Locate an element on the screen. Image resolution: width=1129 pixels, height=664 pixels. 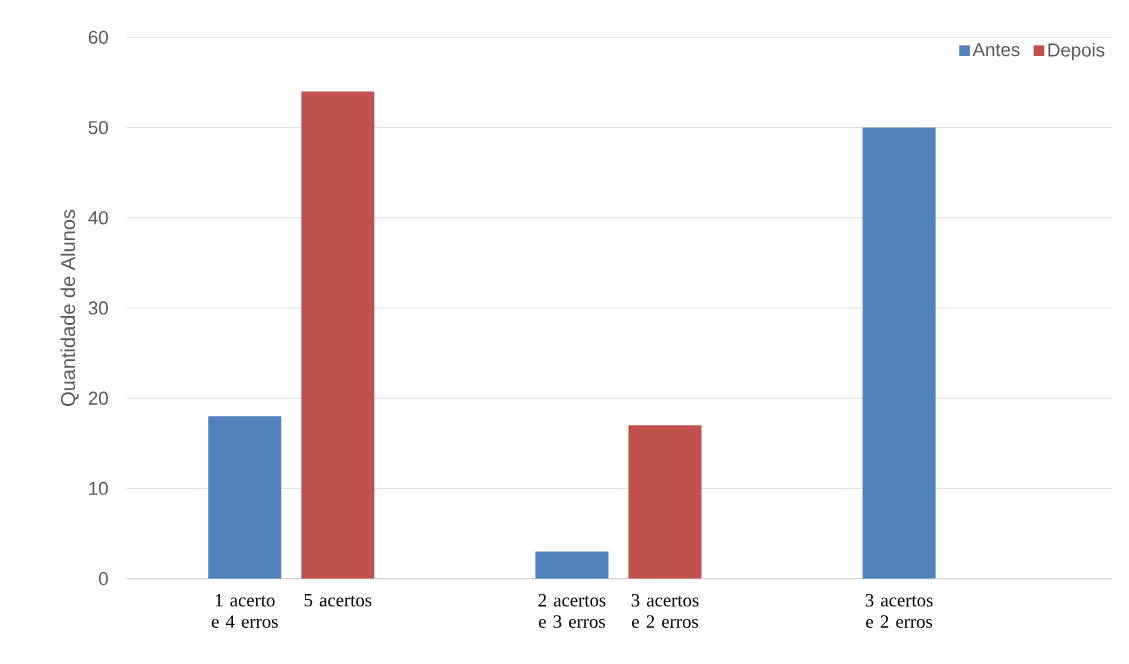
legend-label: Antes is located at coordinates (996, 50).